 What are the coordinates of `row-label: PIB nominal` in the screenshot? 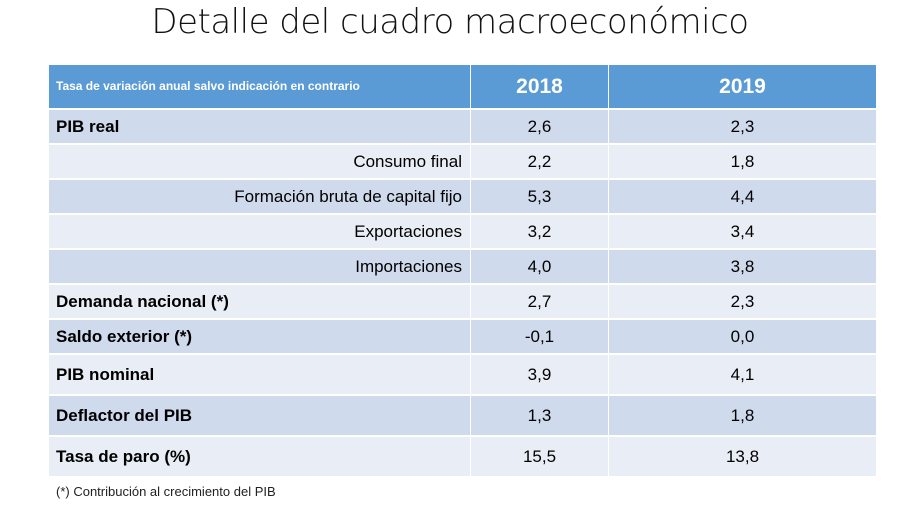 It's located at (260, 375).